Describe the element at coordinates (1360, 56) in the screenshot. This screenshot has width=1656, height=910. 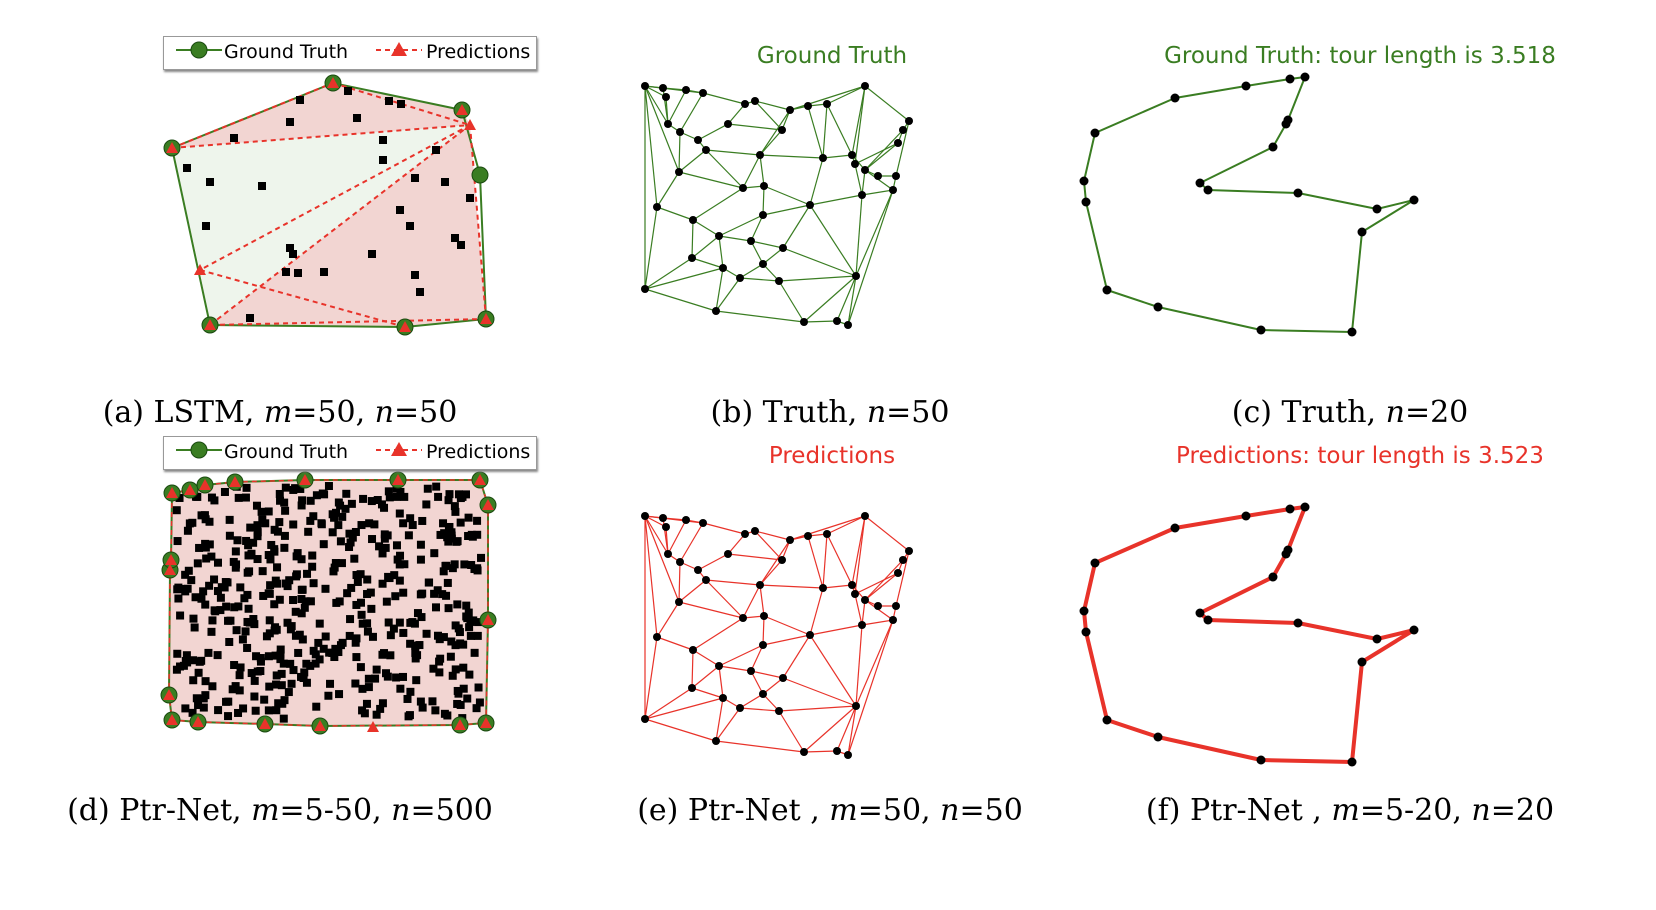
I see `plot-title-c: Ground Truth: tour length is 3.518` at that location.